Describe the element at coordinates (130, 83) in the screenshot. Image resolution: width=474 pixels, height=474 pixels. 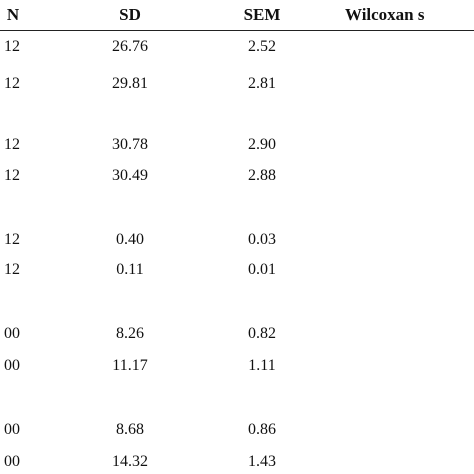
I see `sd-cell: 29.81` at that location.